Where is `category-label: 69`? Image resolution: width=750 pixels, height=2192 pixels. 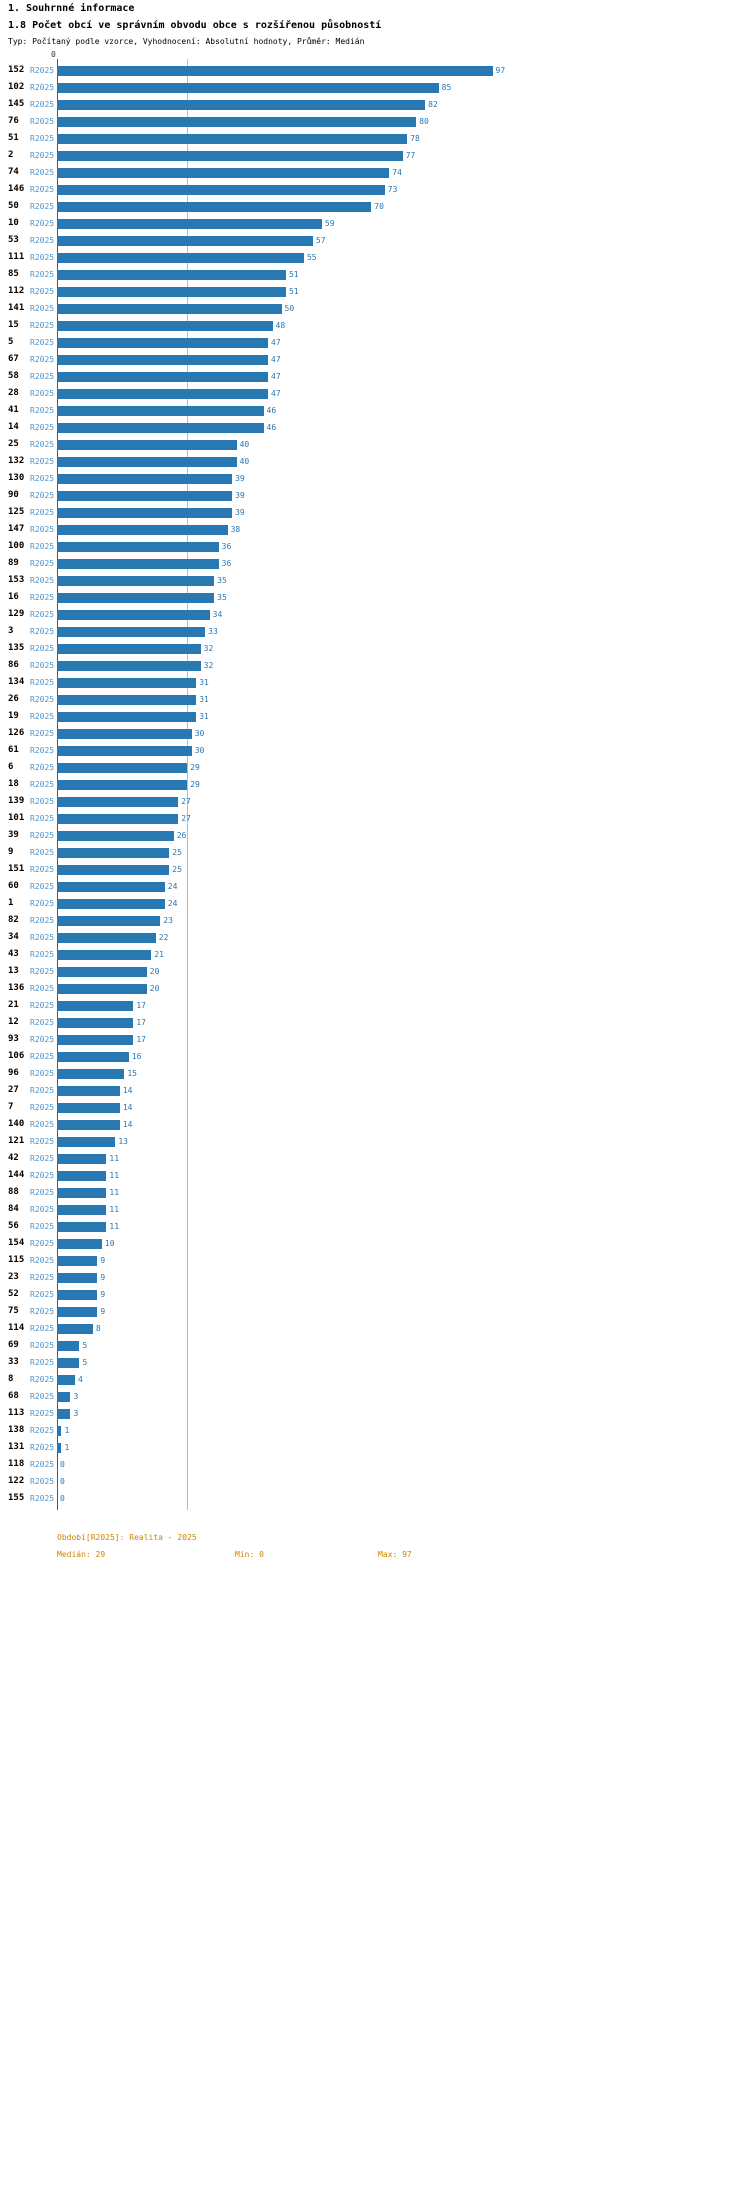
category-label: 69 is located at coordinates (13, 1345).